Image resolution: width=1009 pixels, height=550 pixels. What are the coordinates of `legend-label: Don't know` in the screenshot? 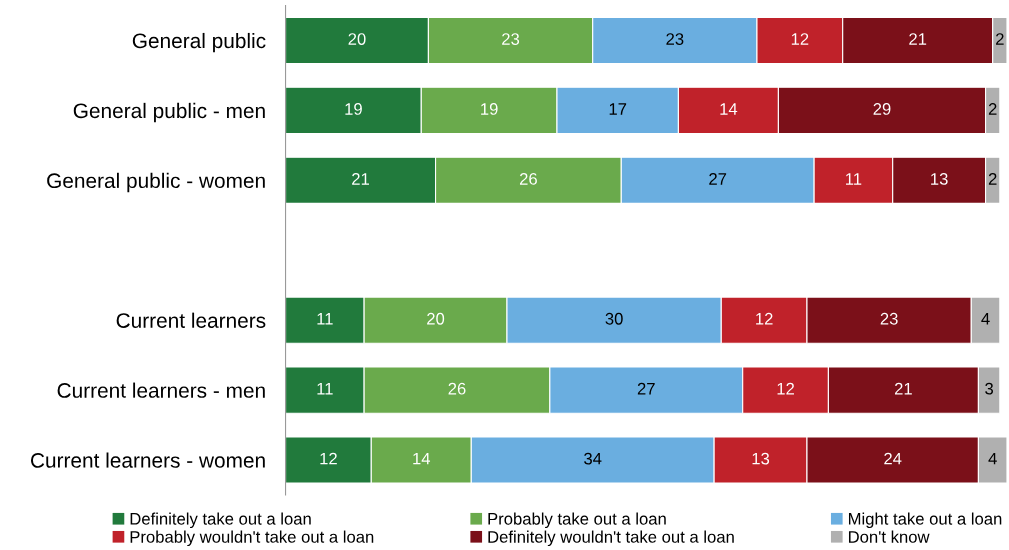 It's located at (889, 536).